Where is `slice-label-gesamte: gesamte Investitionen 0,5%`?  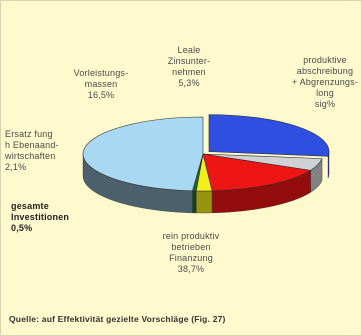 slice-label-gesamte: gesamte Investitionen 0,5% is located at coordinates (40, 217).